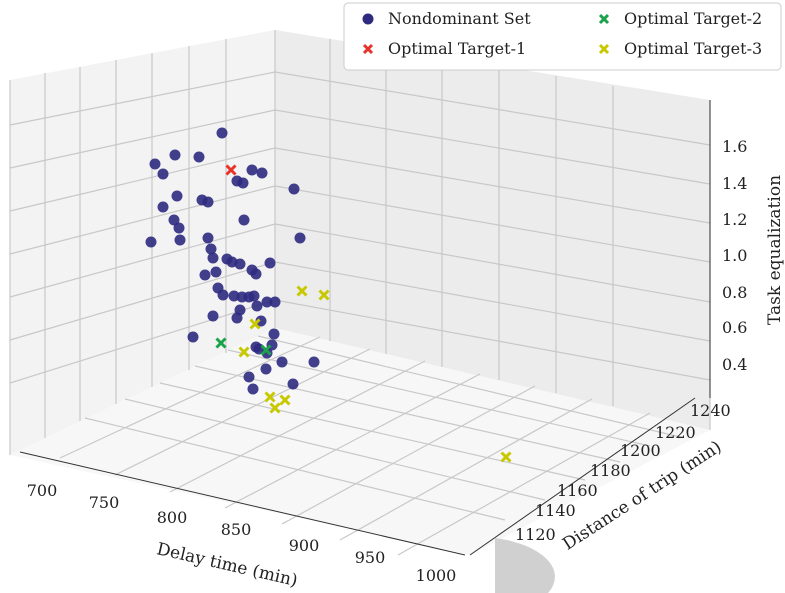 This screenshot has width=785, height=593. Describe the element at coordinates (227, 565) in the screenshot. I see `x-axis-label: Delay time (min)` at that location.